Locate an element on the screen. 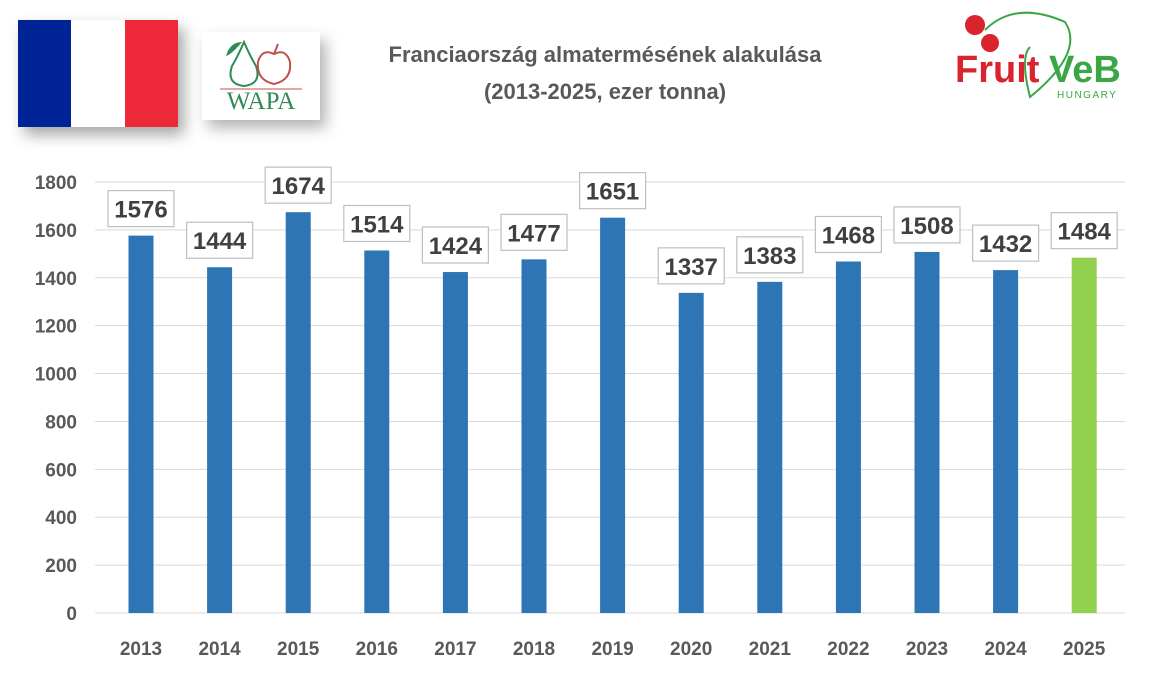 The height and width of the screenshot is (698, 1150). data-label-2023: 1508 is located at coordinates (926, 226).